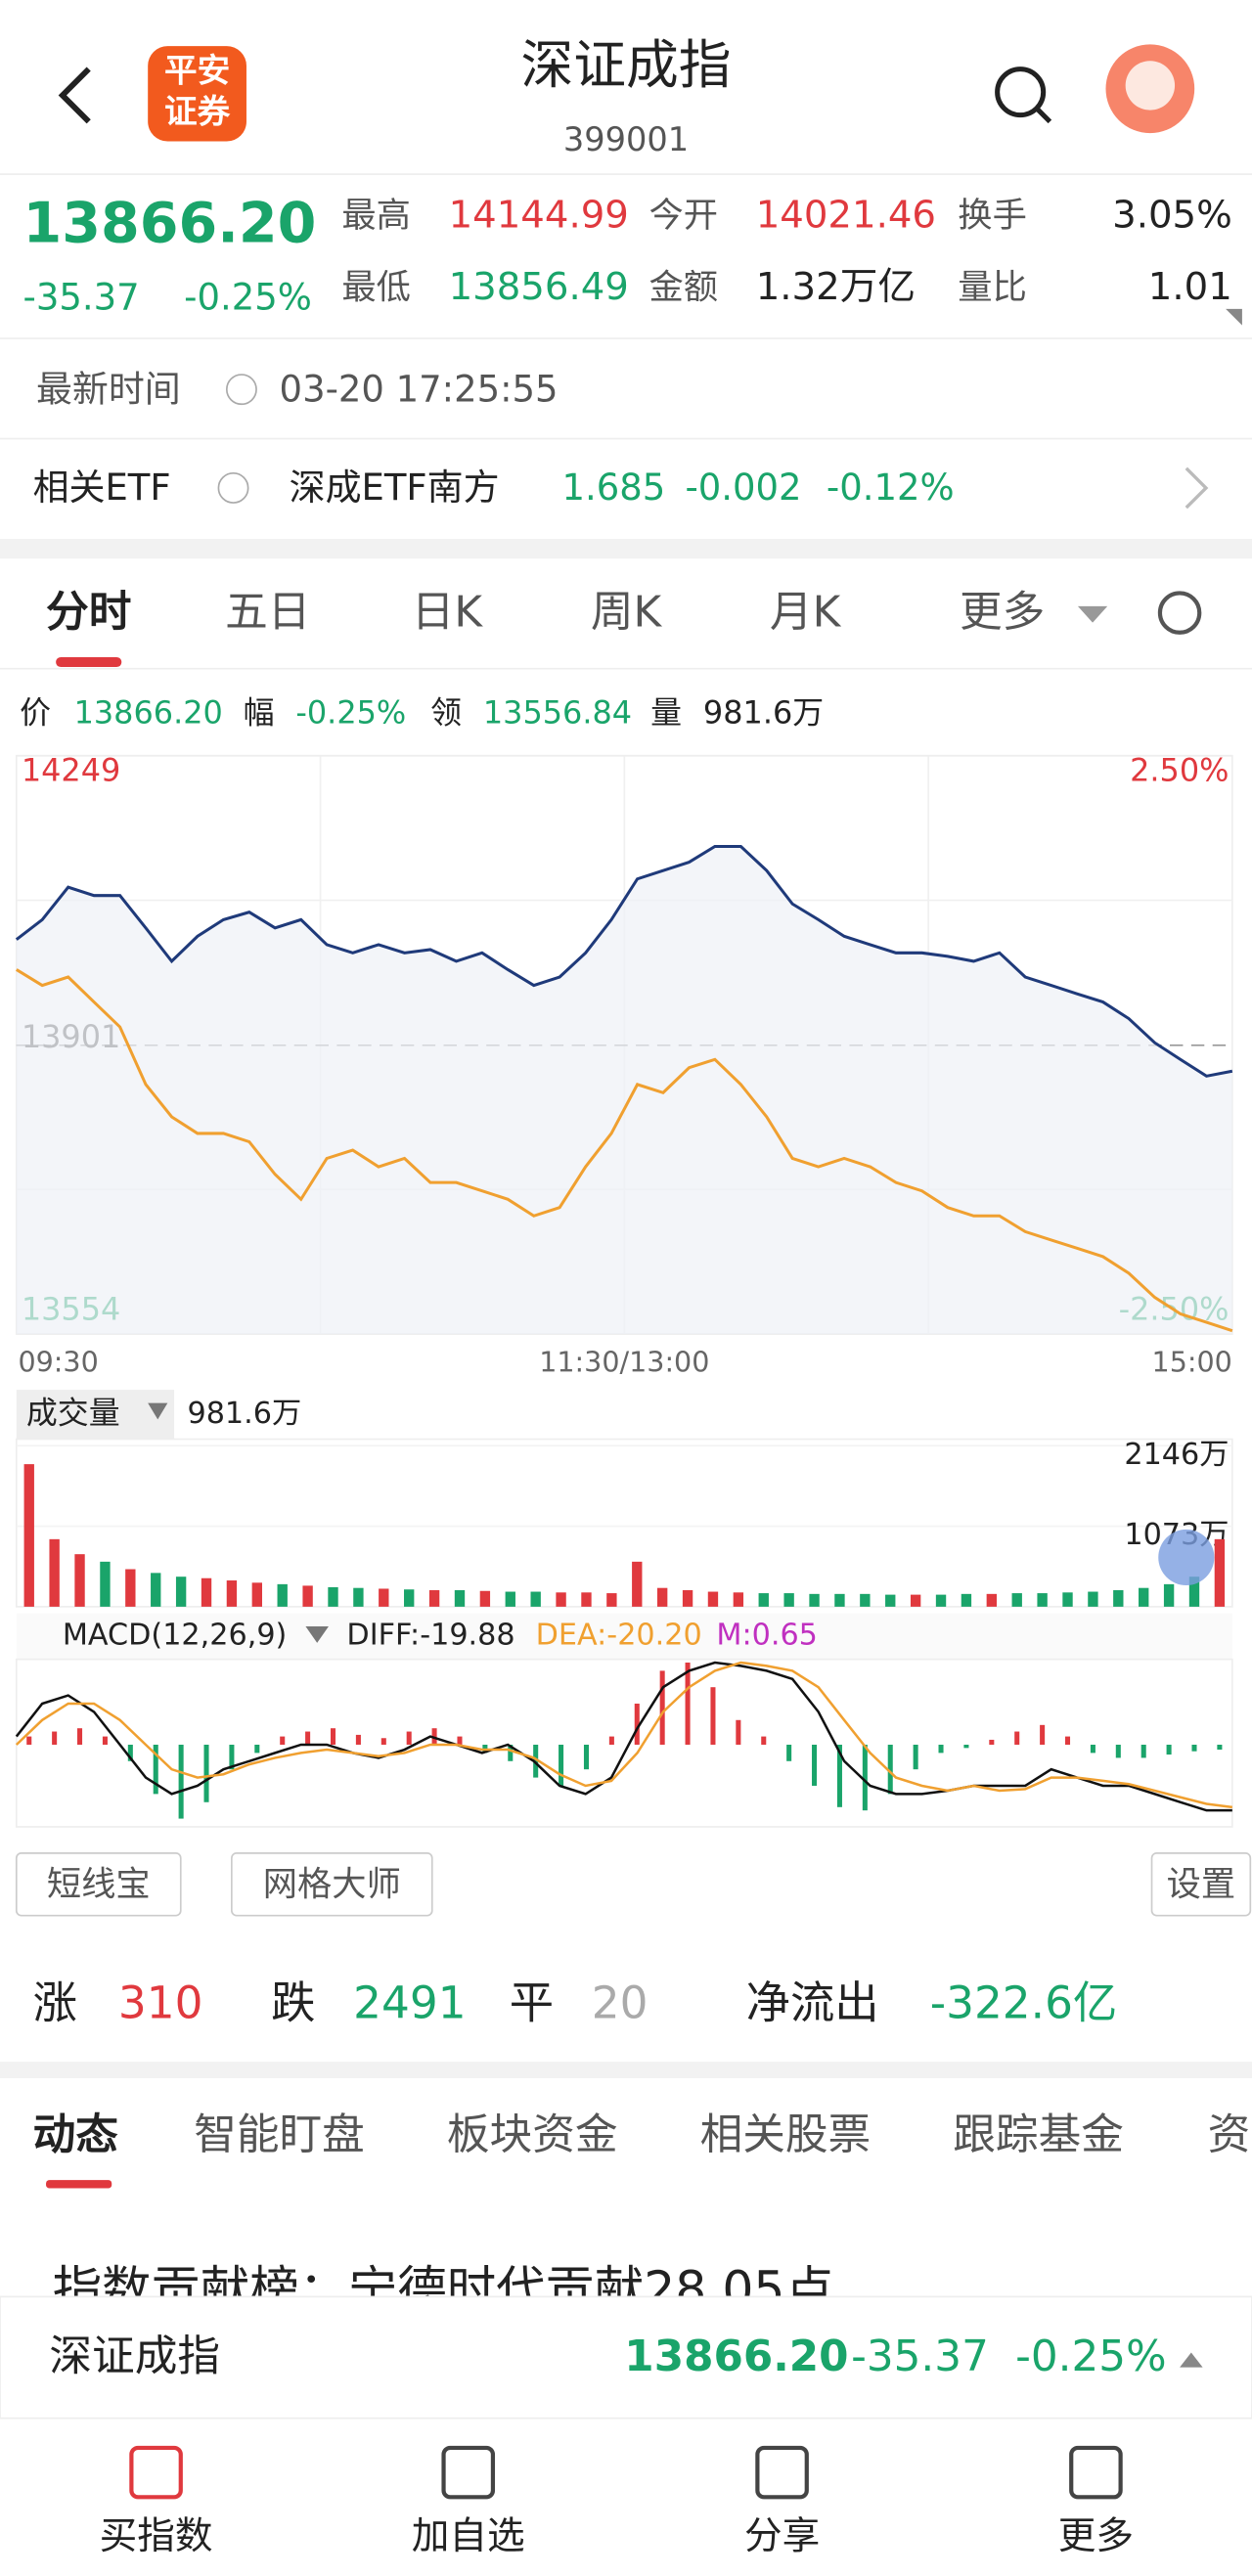  Describe the element at coordinates (666, 713) in the screenshot. I see `info-label: 量` at that location.